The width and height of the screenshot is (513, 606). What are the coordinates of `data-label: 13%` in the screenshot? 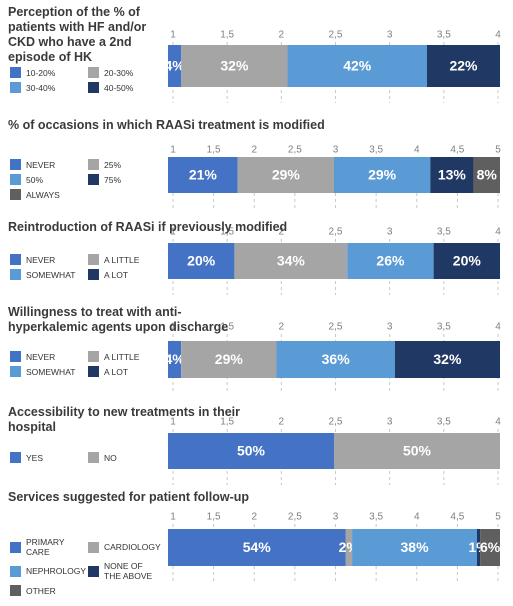 It's located at (452, 175).